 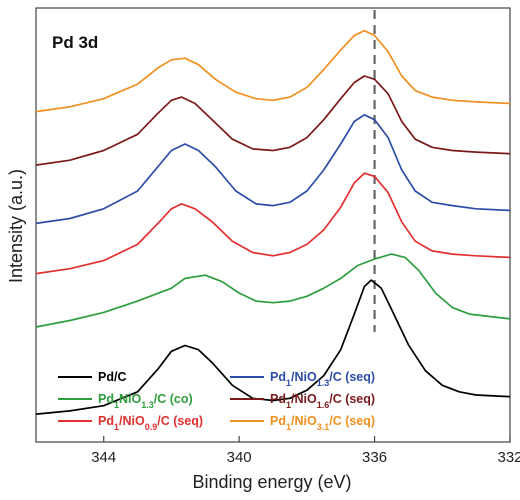 I want to click on y-axis-title: Intensity (a.u.), so click(x=16, y=226).